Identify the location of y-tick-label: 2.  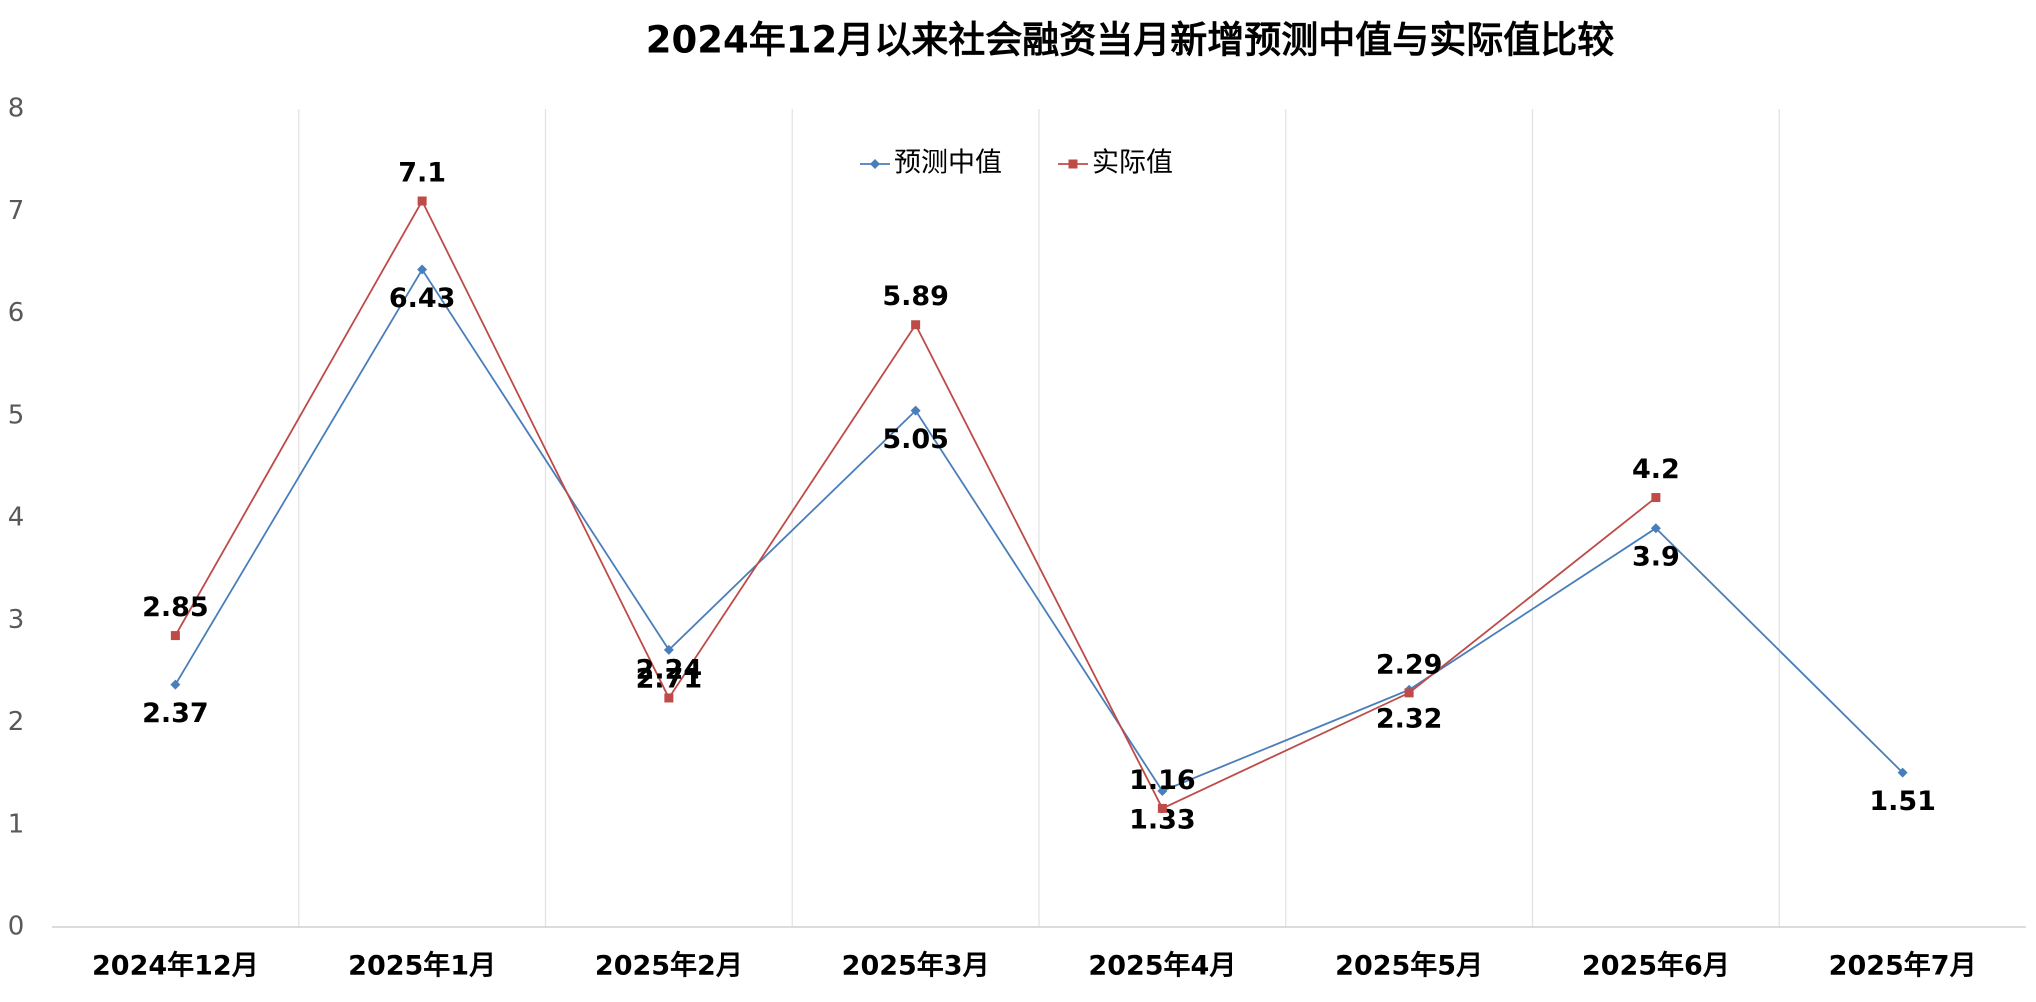
(16, 722).